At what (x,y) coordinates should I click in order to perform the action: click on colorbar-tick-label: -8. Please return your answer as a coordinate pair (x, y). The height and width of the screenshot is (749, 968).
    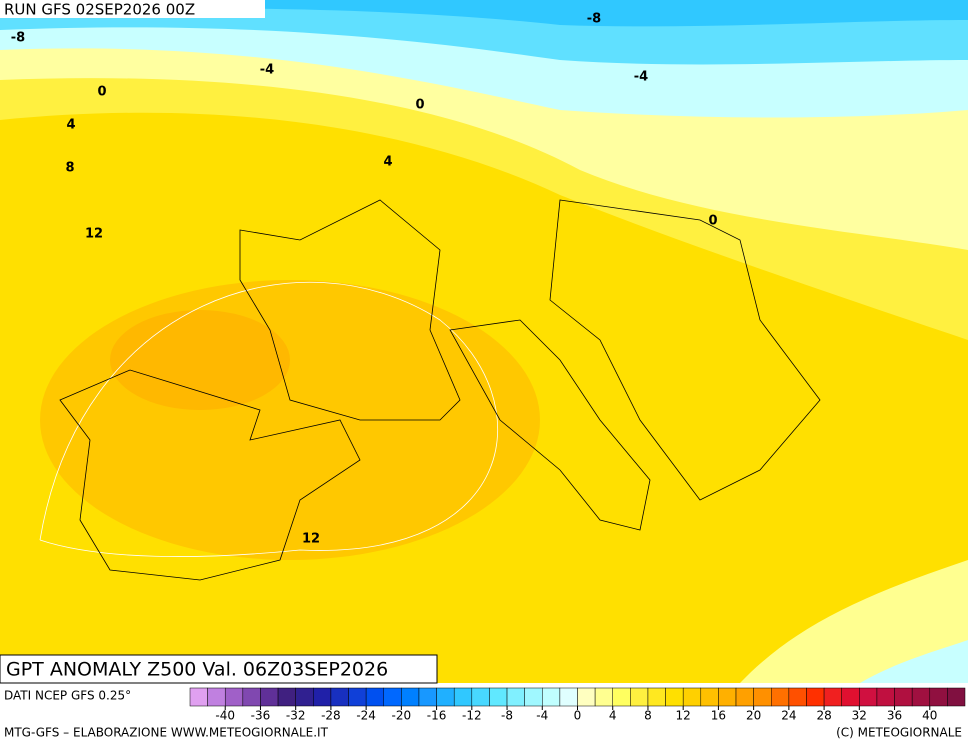
    Looking at the image, I should click on (507, 716).